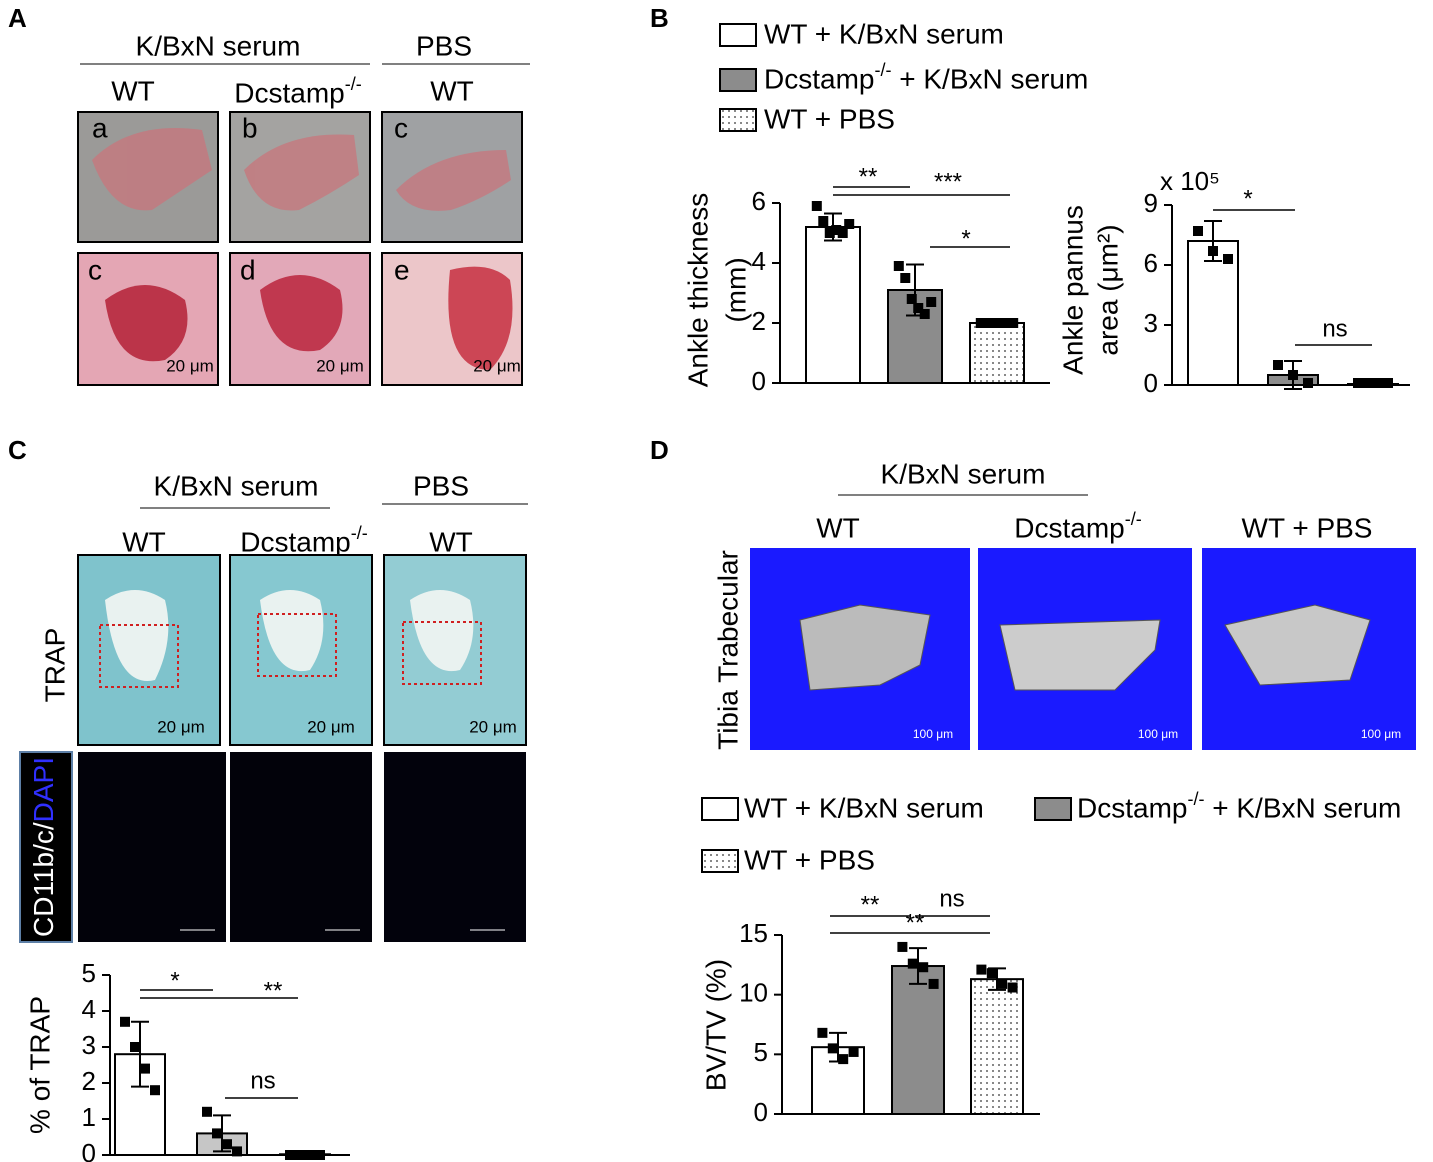 The width and height of the screenshot is (1433, 1162). I want to click on image-letter: d, so click(248, 269).